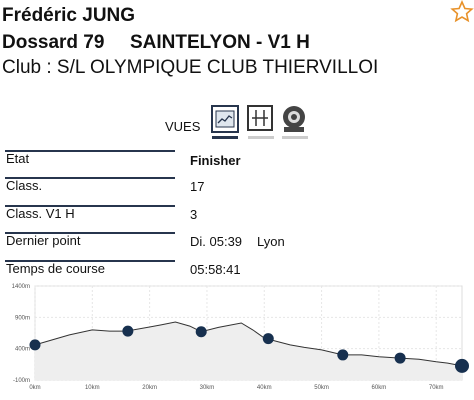 The height and width of the screenshot is (400, 474). Describe the element at coordinates (149, 388) in the screenshot. I see `x-tick-label: 20km` at that location.